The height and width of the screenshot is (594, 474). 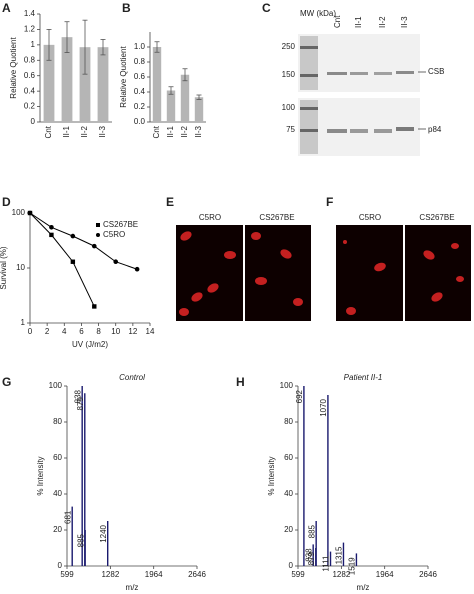 I want to click on peak-label: 1070, so click(x=323, y=407).